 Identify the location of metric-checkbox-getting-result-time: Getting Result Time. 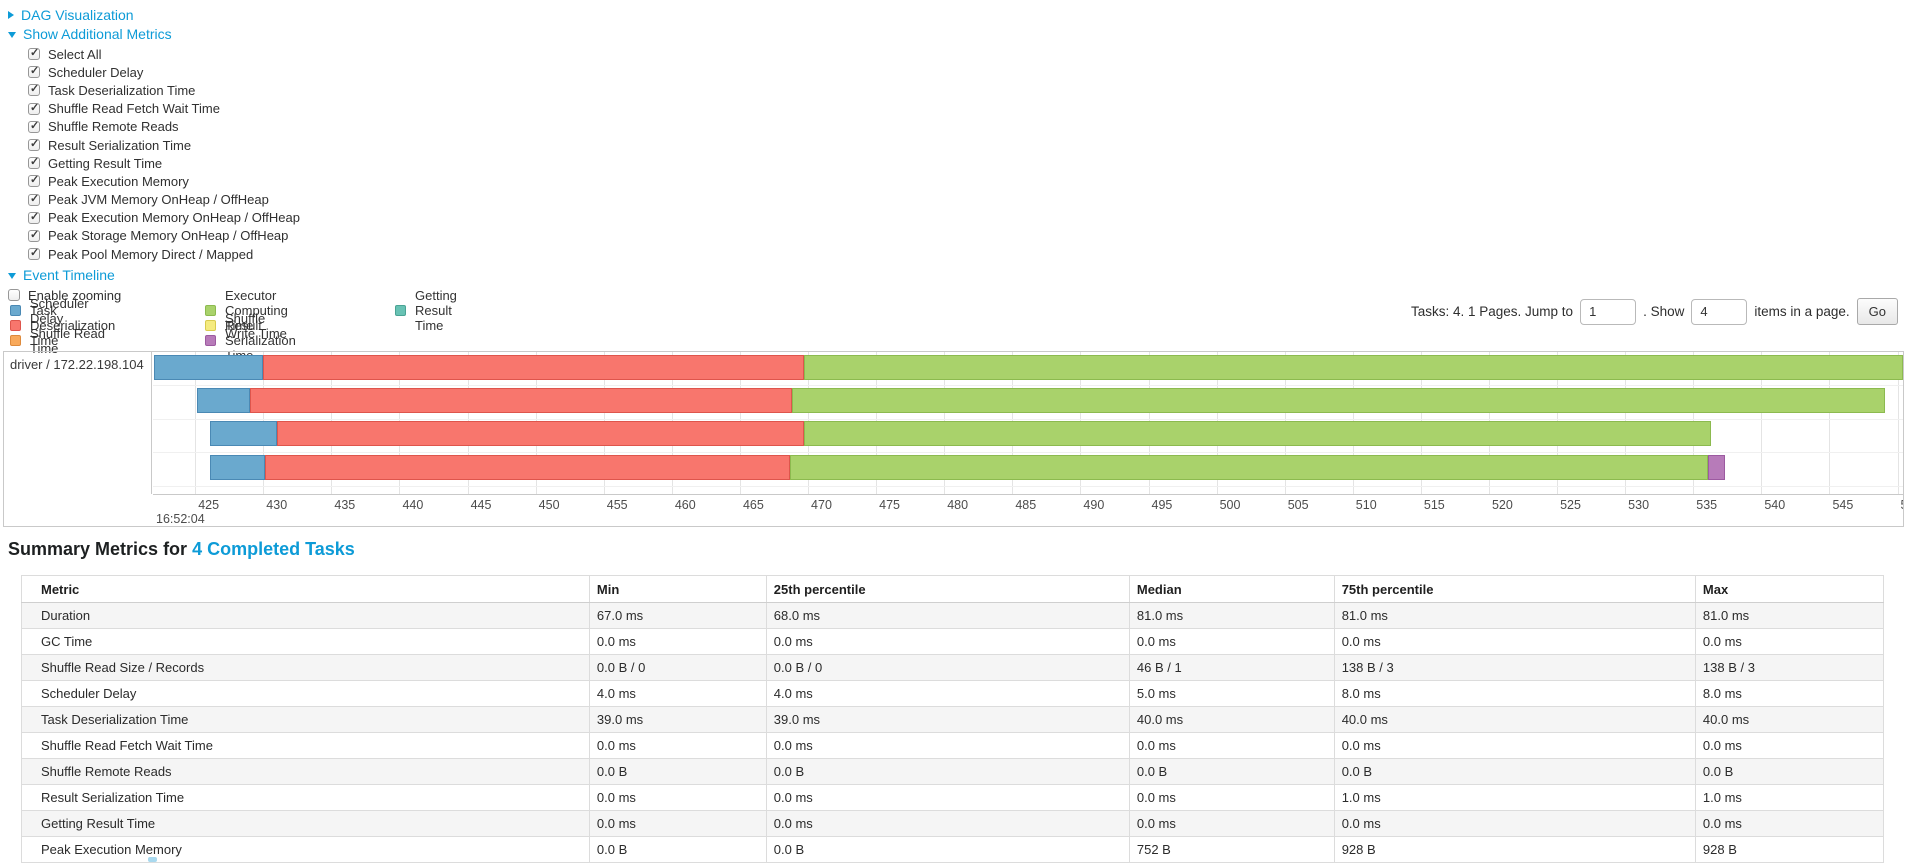
(164, 163).